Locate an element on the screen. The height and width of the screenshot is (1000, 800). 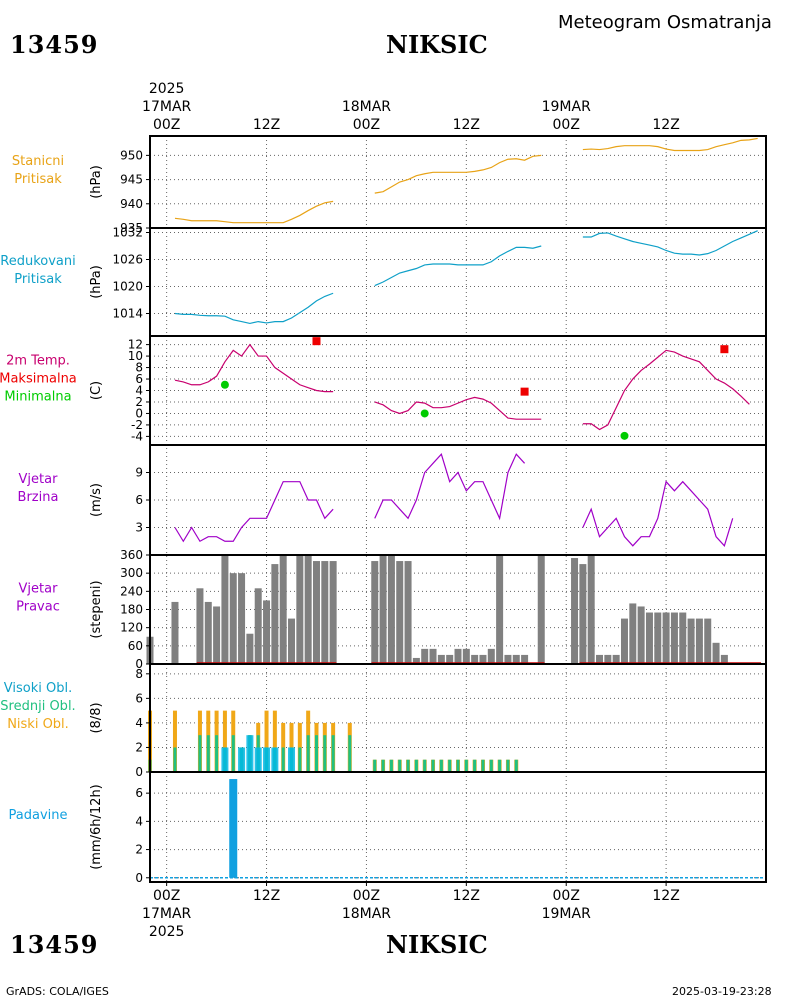
render-timestamp: 2025-03-19-23:28 is located at coordinates (722, 991).